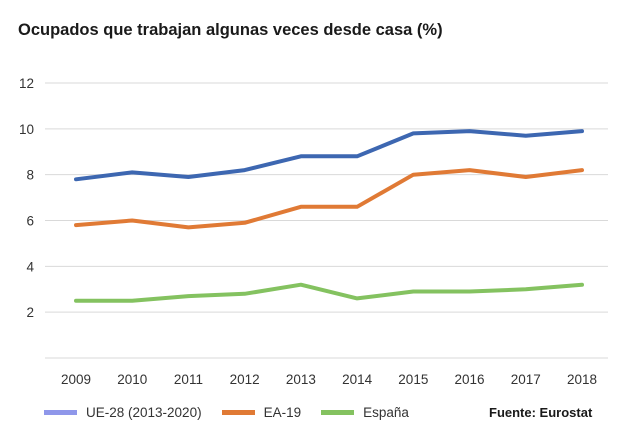 This screenshot has height=441, width=630. What do you see at coordinates (329, 379) in the screenshot?
I see `x-axis-tick-labels: 2009 2010 2011 2012 2013 2014 2015 2016 2017 2018` at bounding box center [329, 379].